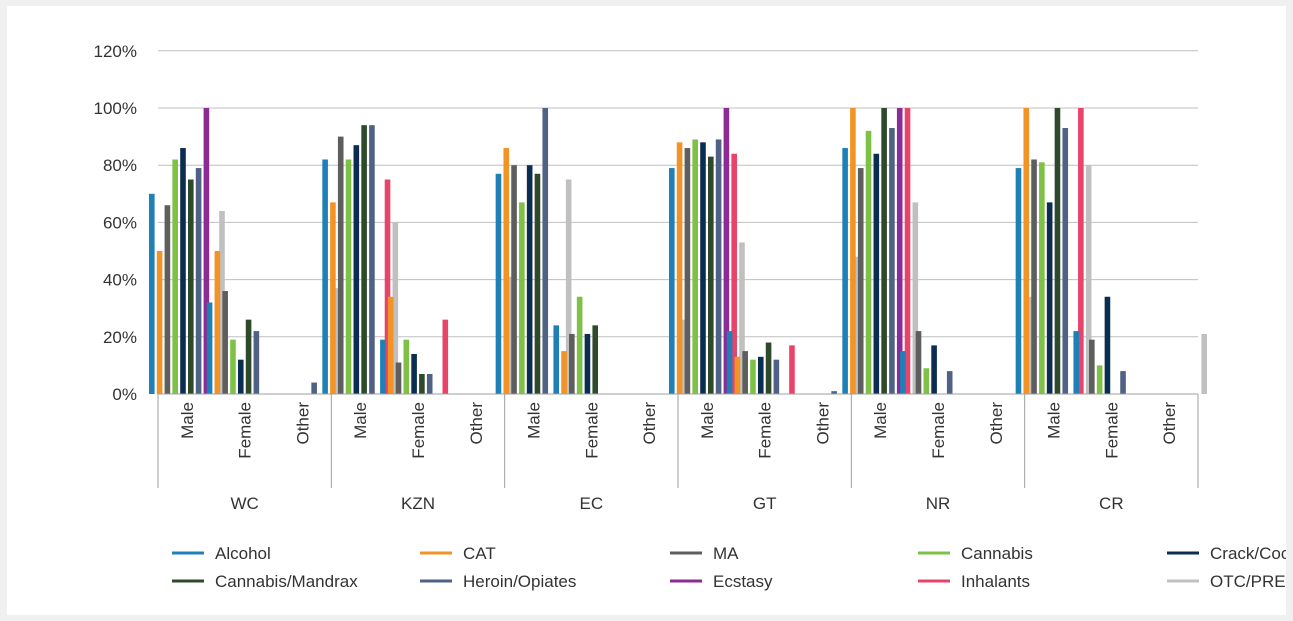 The width and height of the screenshot is (1293, 621). What do you see at coordinates (286, 581) in the screenshot?
I see `legend-label: Cannabis/Mandrax` at bounding box center [286, 581].